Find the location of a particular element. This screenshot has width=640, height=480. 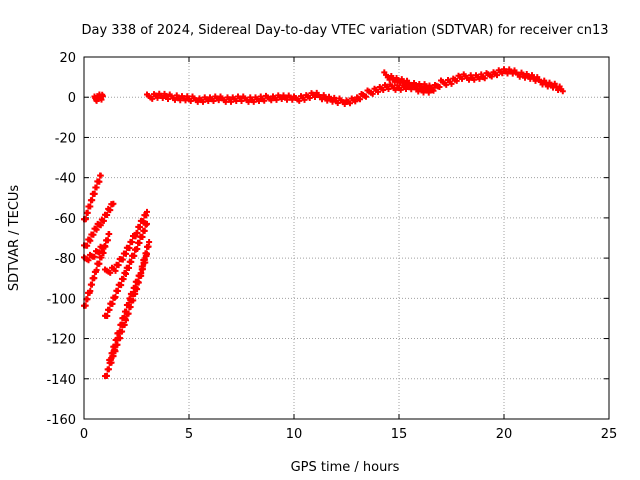

y-tick-label: -80 is located at coordinates (65, 259).